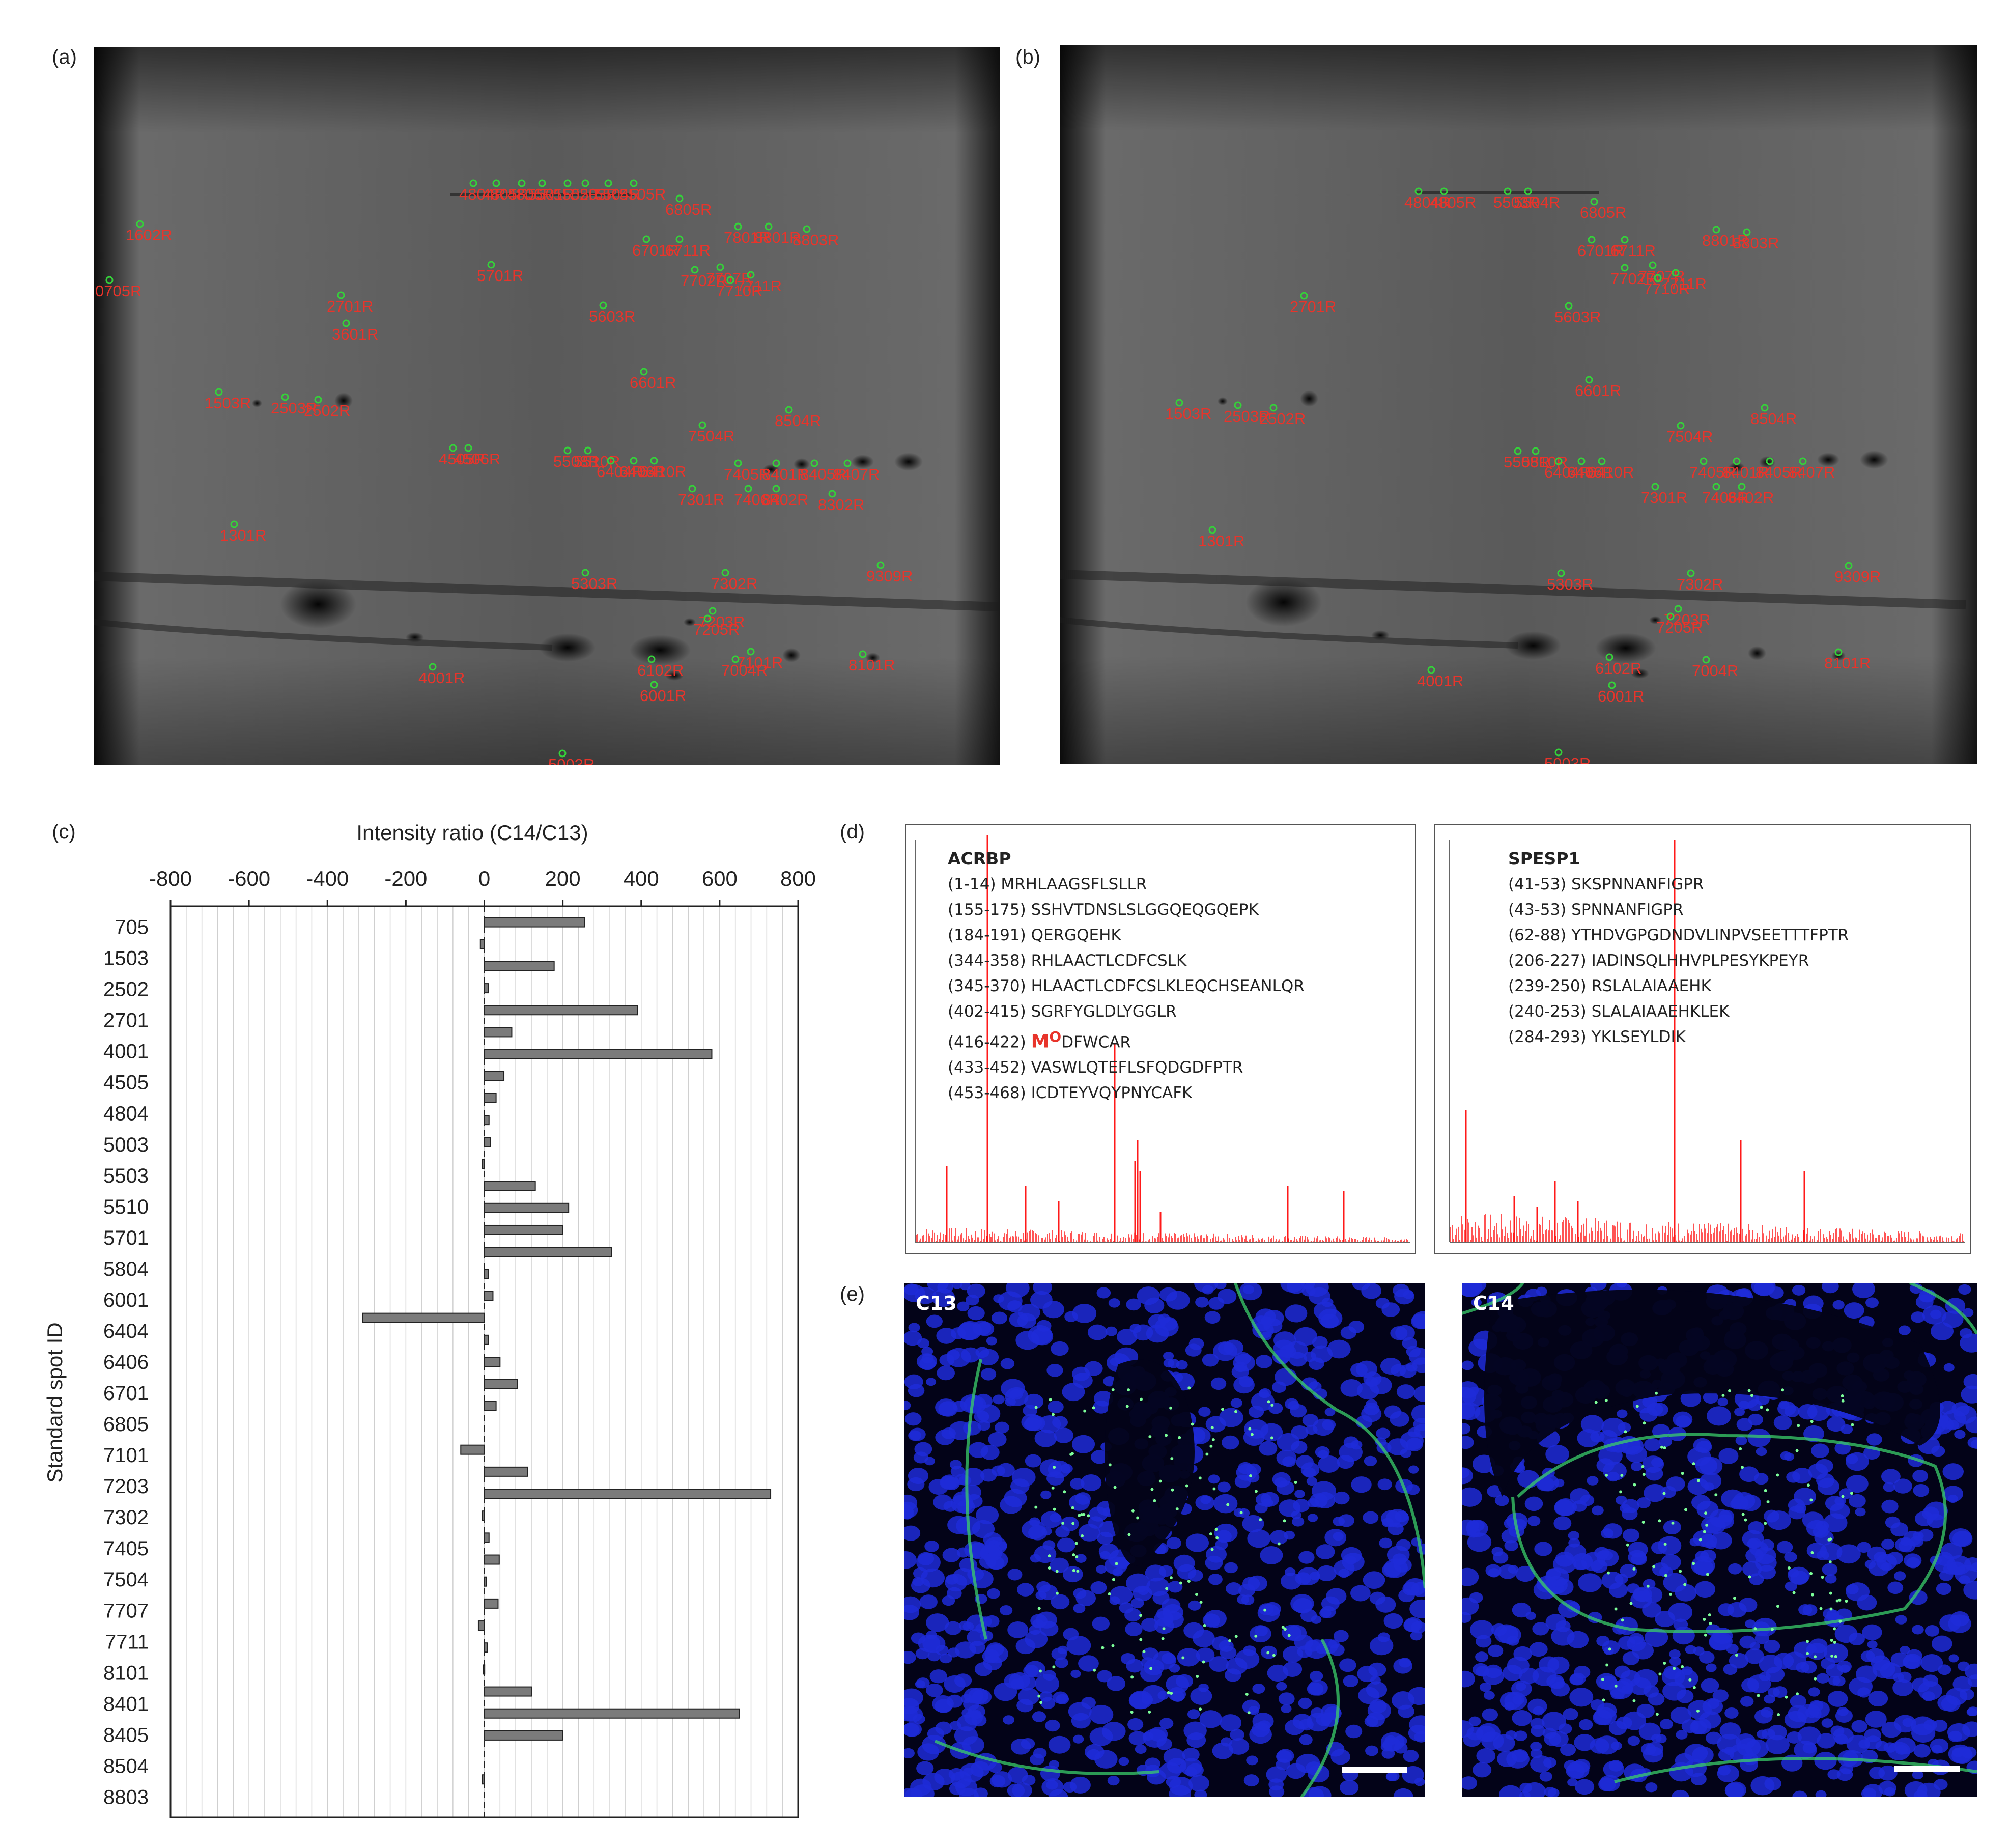  What do you see at coordinates (170, 878) in the screenshot?
I see `x-tick-label: -800` at bounding box center [170, 878].